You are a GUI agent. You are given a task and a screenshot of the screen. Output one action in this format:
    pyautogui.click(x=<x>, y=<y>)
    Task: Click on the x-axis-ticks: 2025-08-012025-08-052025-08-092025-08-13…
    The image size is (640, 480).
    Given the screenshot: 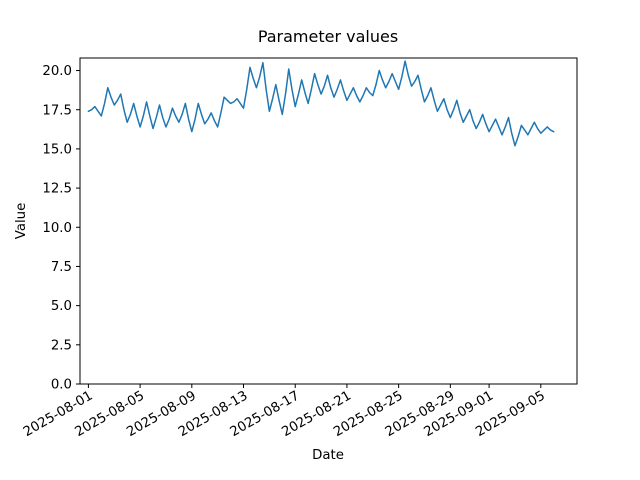 What is the action you would take?
    pyautogui.click(x=284, y=412)
    